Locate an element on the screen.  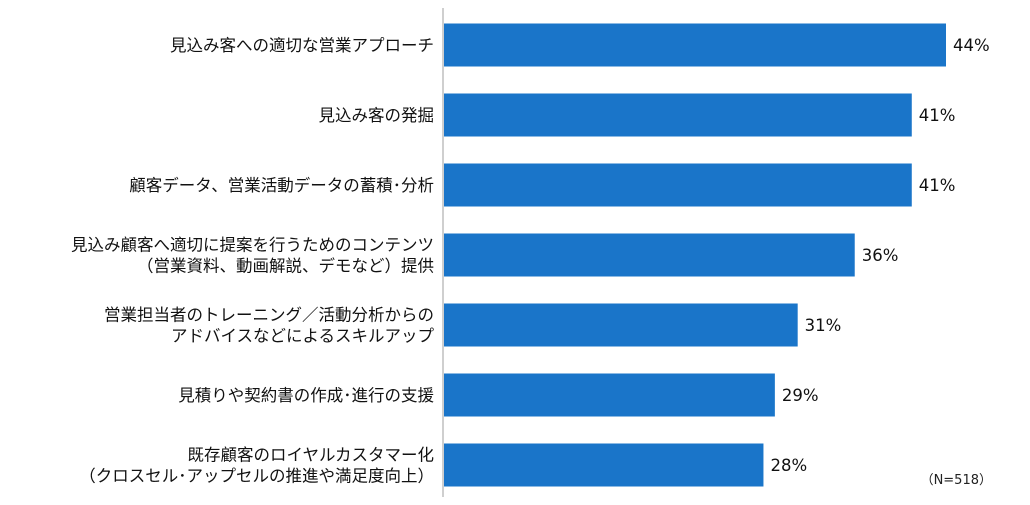
value-label-6: 29% is located at coordinates (800, 395).